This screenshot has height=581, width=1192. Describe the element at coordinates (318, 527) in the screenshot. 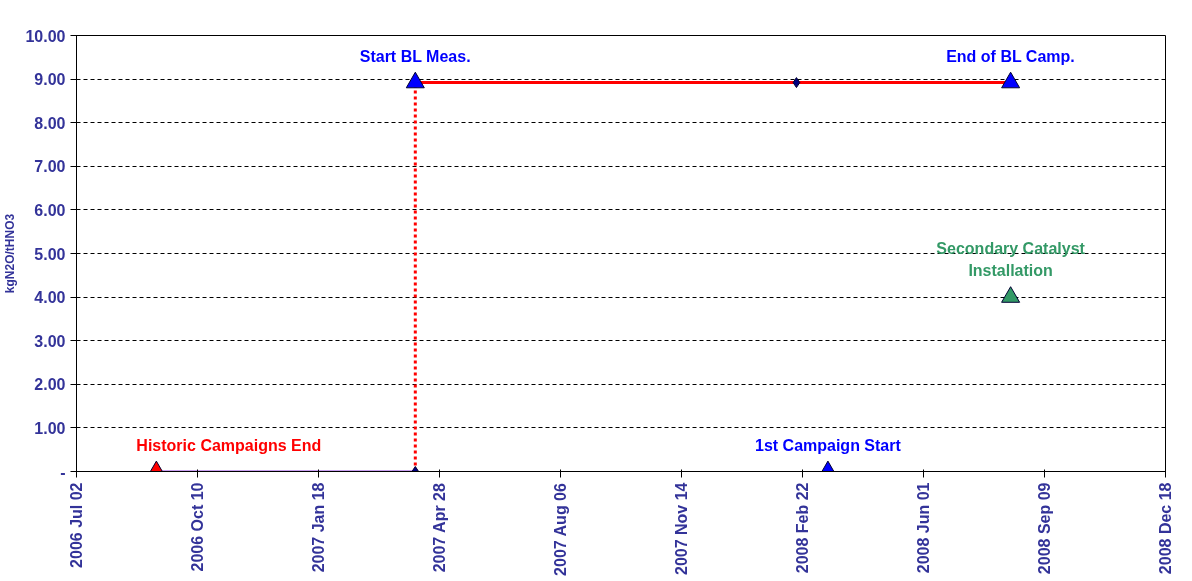

I see `x-tick-label: 2007 Jan 18` at that location.